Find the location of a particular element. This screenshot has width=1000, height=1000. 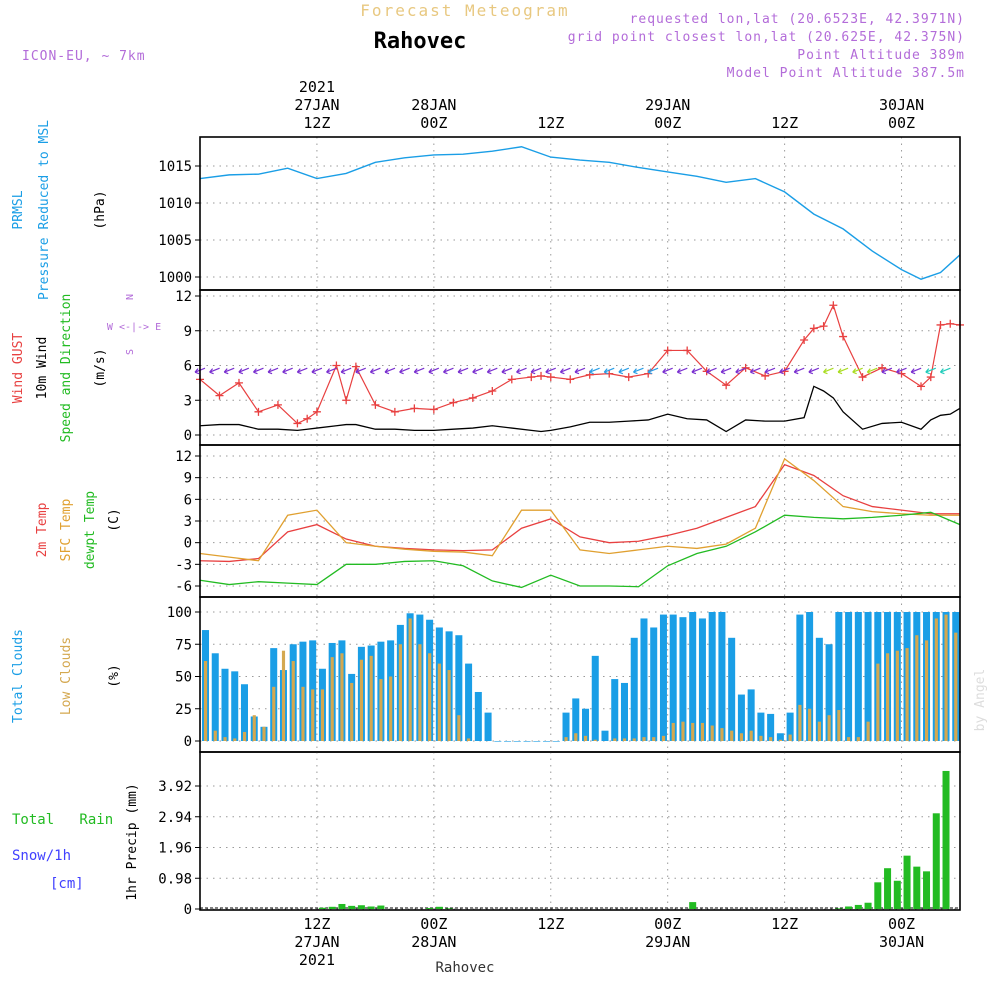

wind-unit: (m/s) is located at coordinates (100, 367).